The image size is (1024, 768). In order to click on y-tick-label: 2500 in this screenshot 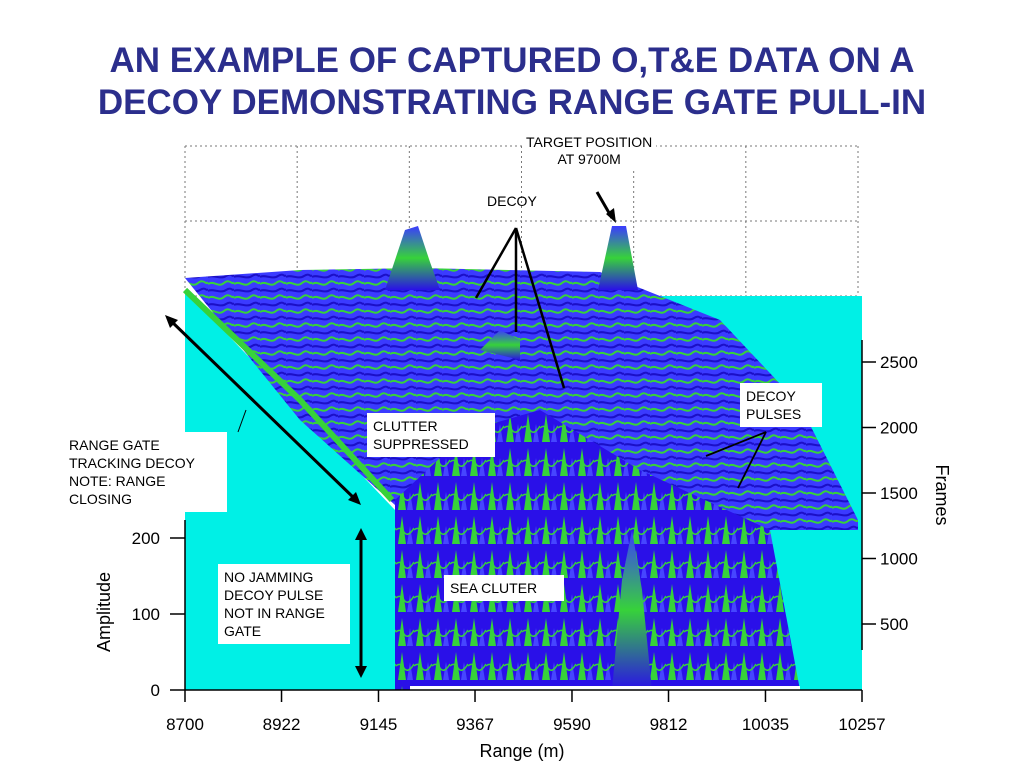, I will do `click(899, 362)`.